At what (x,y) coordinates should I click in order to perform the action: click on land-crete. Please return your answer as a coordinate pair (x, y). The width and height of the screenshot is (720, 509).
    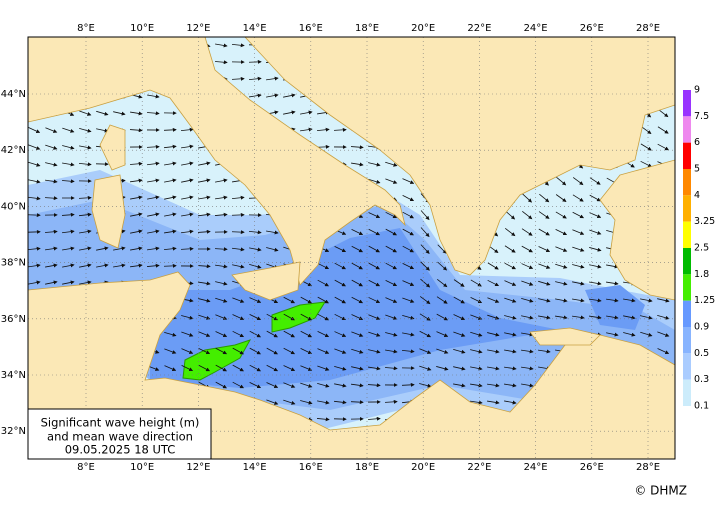
    Looking at the image, I should click on (565, 336).